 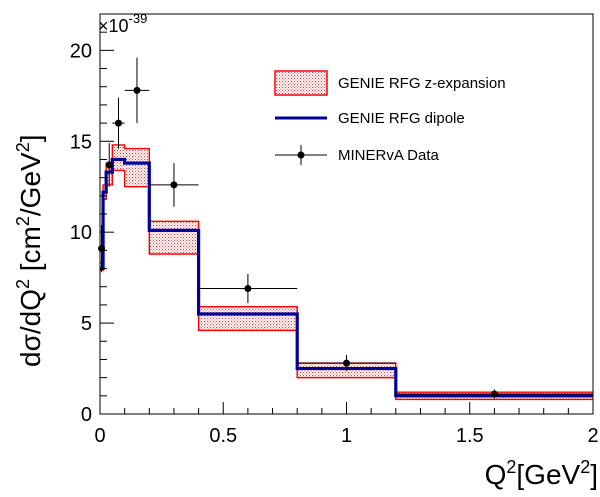 What do you see at coordinates (81, 142) in the screenshot?
I see `y-tick-label: 15` at bounding box center [81, 142].